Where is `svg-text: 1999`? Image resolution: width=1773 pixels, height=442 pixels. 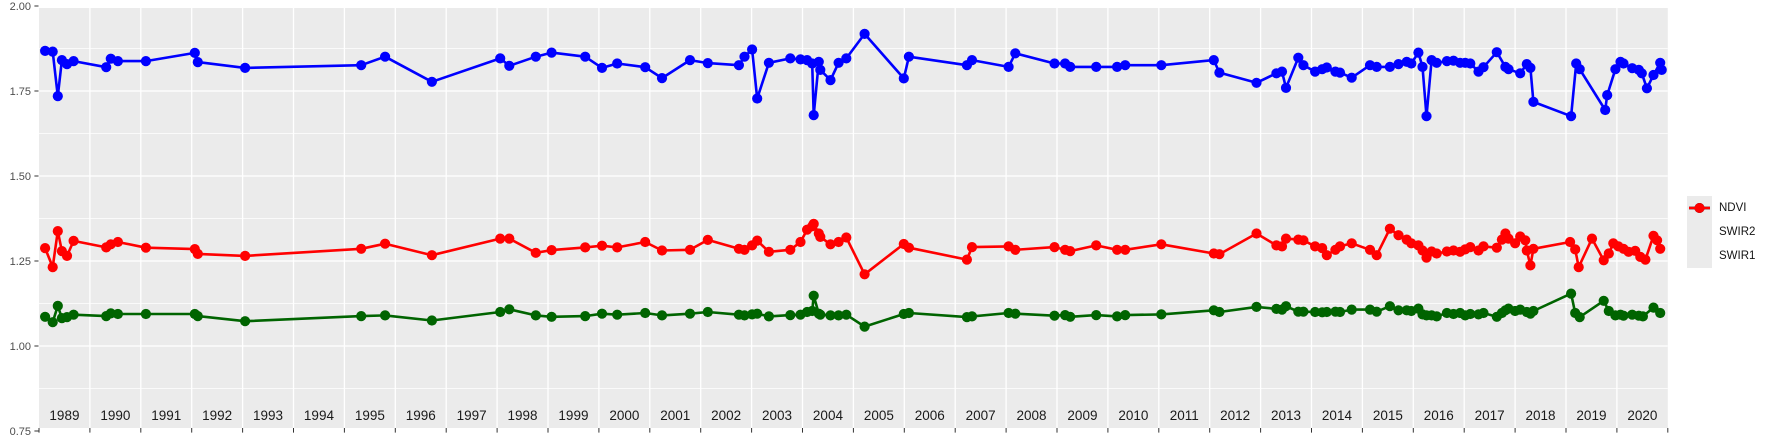 svg-text: 1999 is located at coordinates (573, 415).